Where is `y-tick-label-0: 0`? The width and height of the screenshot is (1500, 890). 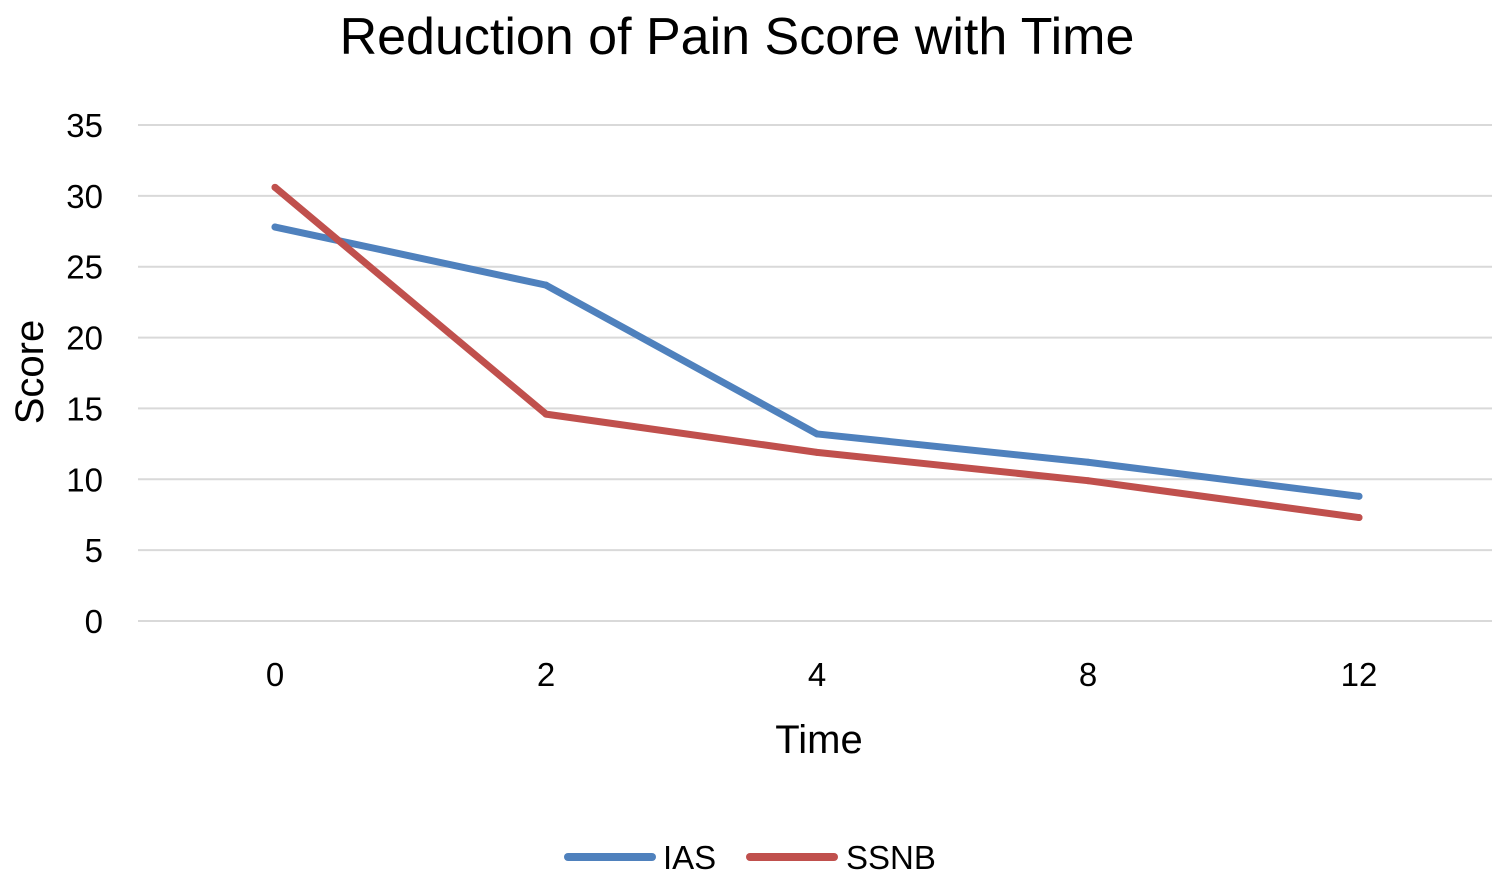 y-tick-label-0: 0 is located at coordinates (94, 621).